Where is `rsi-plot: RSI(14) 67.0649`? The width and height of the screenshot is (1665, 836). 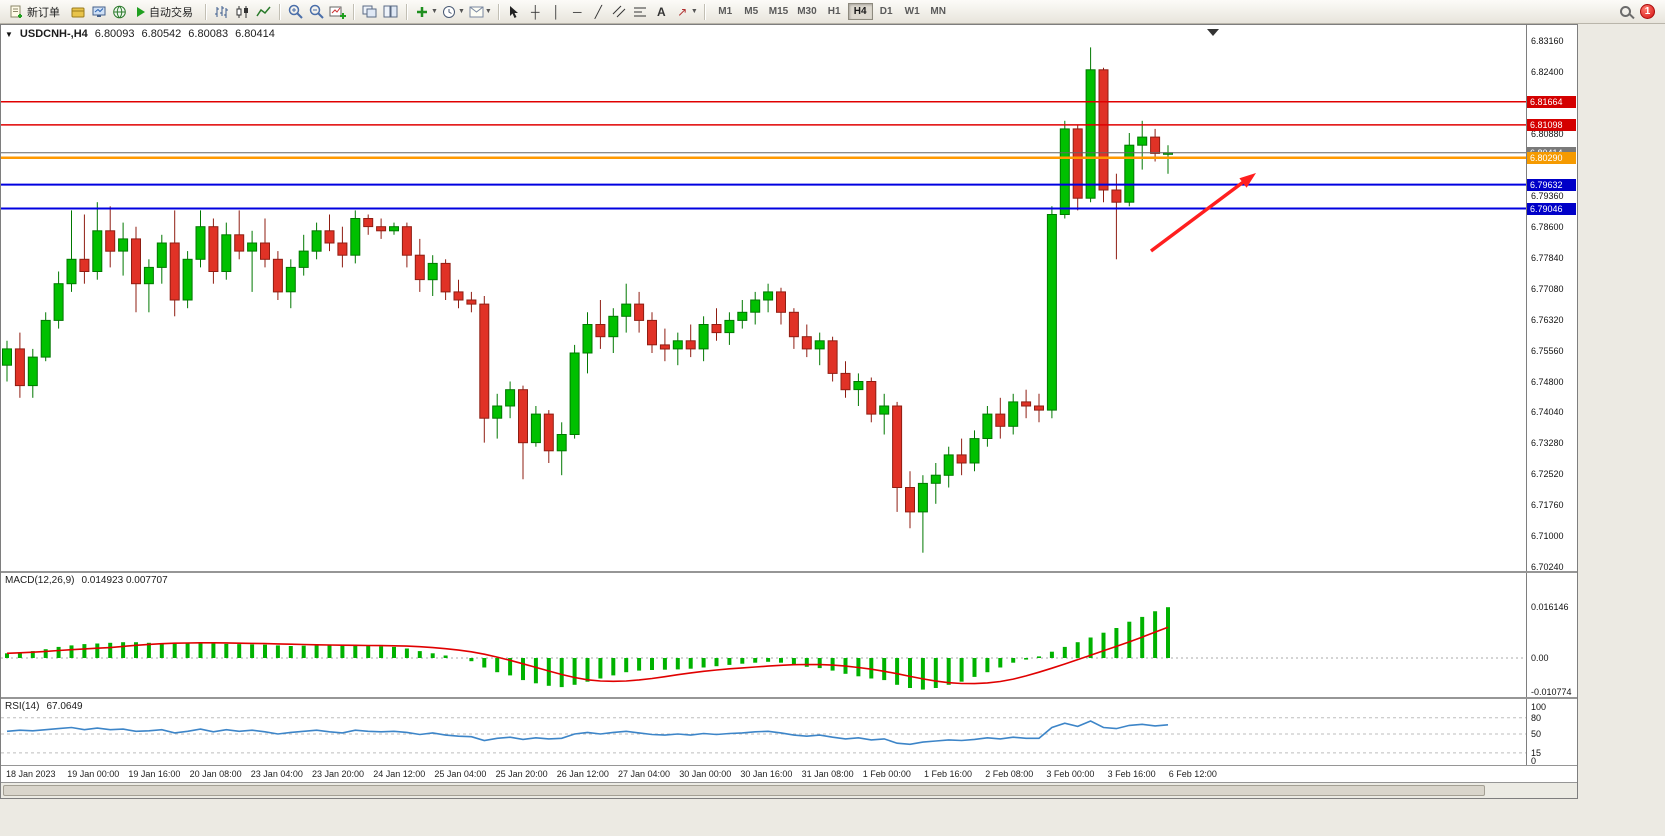
rsi-plot: RSI(14) 67.0649 is located at coordinates (763, 732).